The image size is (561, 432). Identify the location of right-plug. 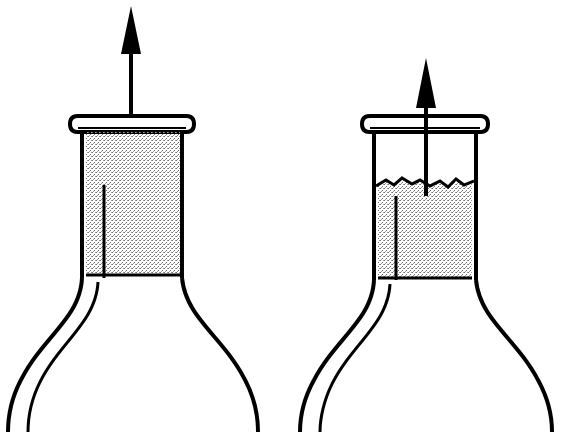
(425, 228).